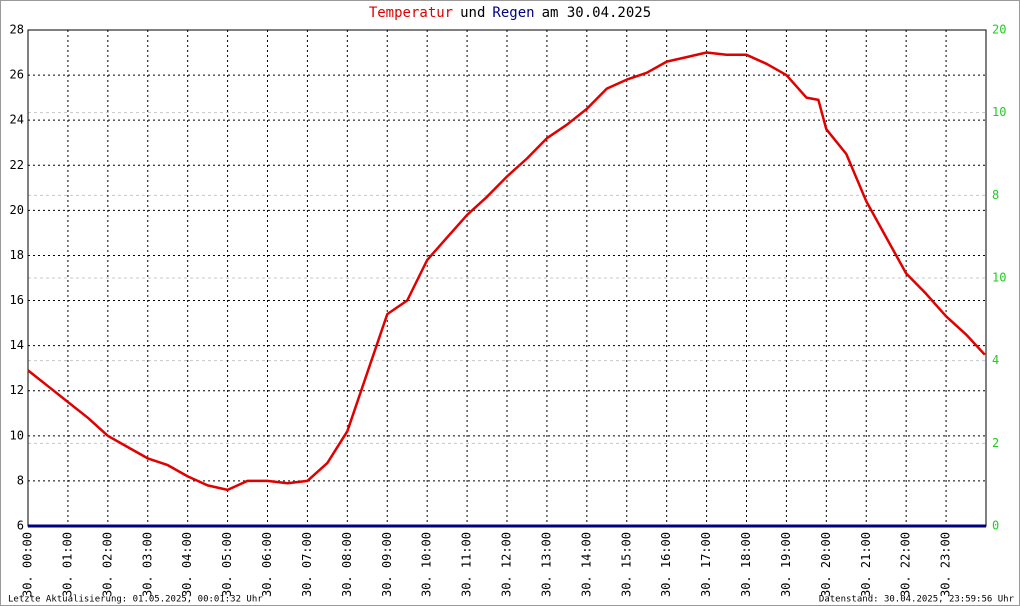 The height and width of the screenshot is (606, 1020). Describe the element at coordinates (17, 120) in the screenshot. I see `y-tick-label: 24` at that location.